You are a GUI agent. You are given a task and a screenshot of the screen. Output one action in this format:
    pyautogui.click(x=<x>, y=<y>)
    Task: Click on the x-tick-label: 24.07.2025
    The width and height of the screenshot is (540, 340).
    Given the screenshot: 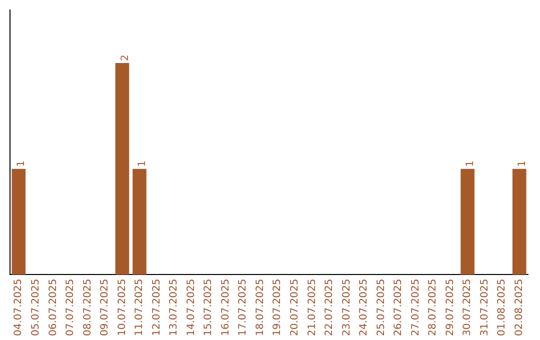 What is the action you would take?
    pyautogui.click(x=364, y=307)
    